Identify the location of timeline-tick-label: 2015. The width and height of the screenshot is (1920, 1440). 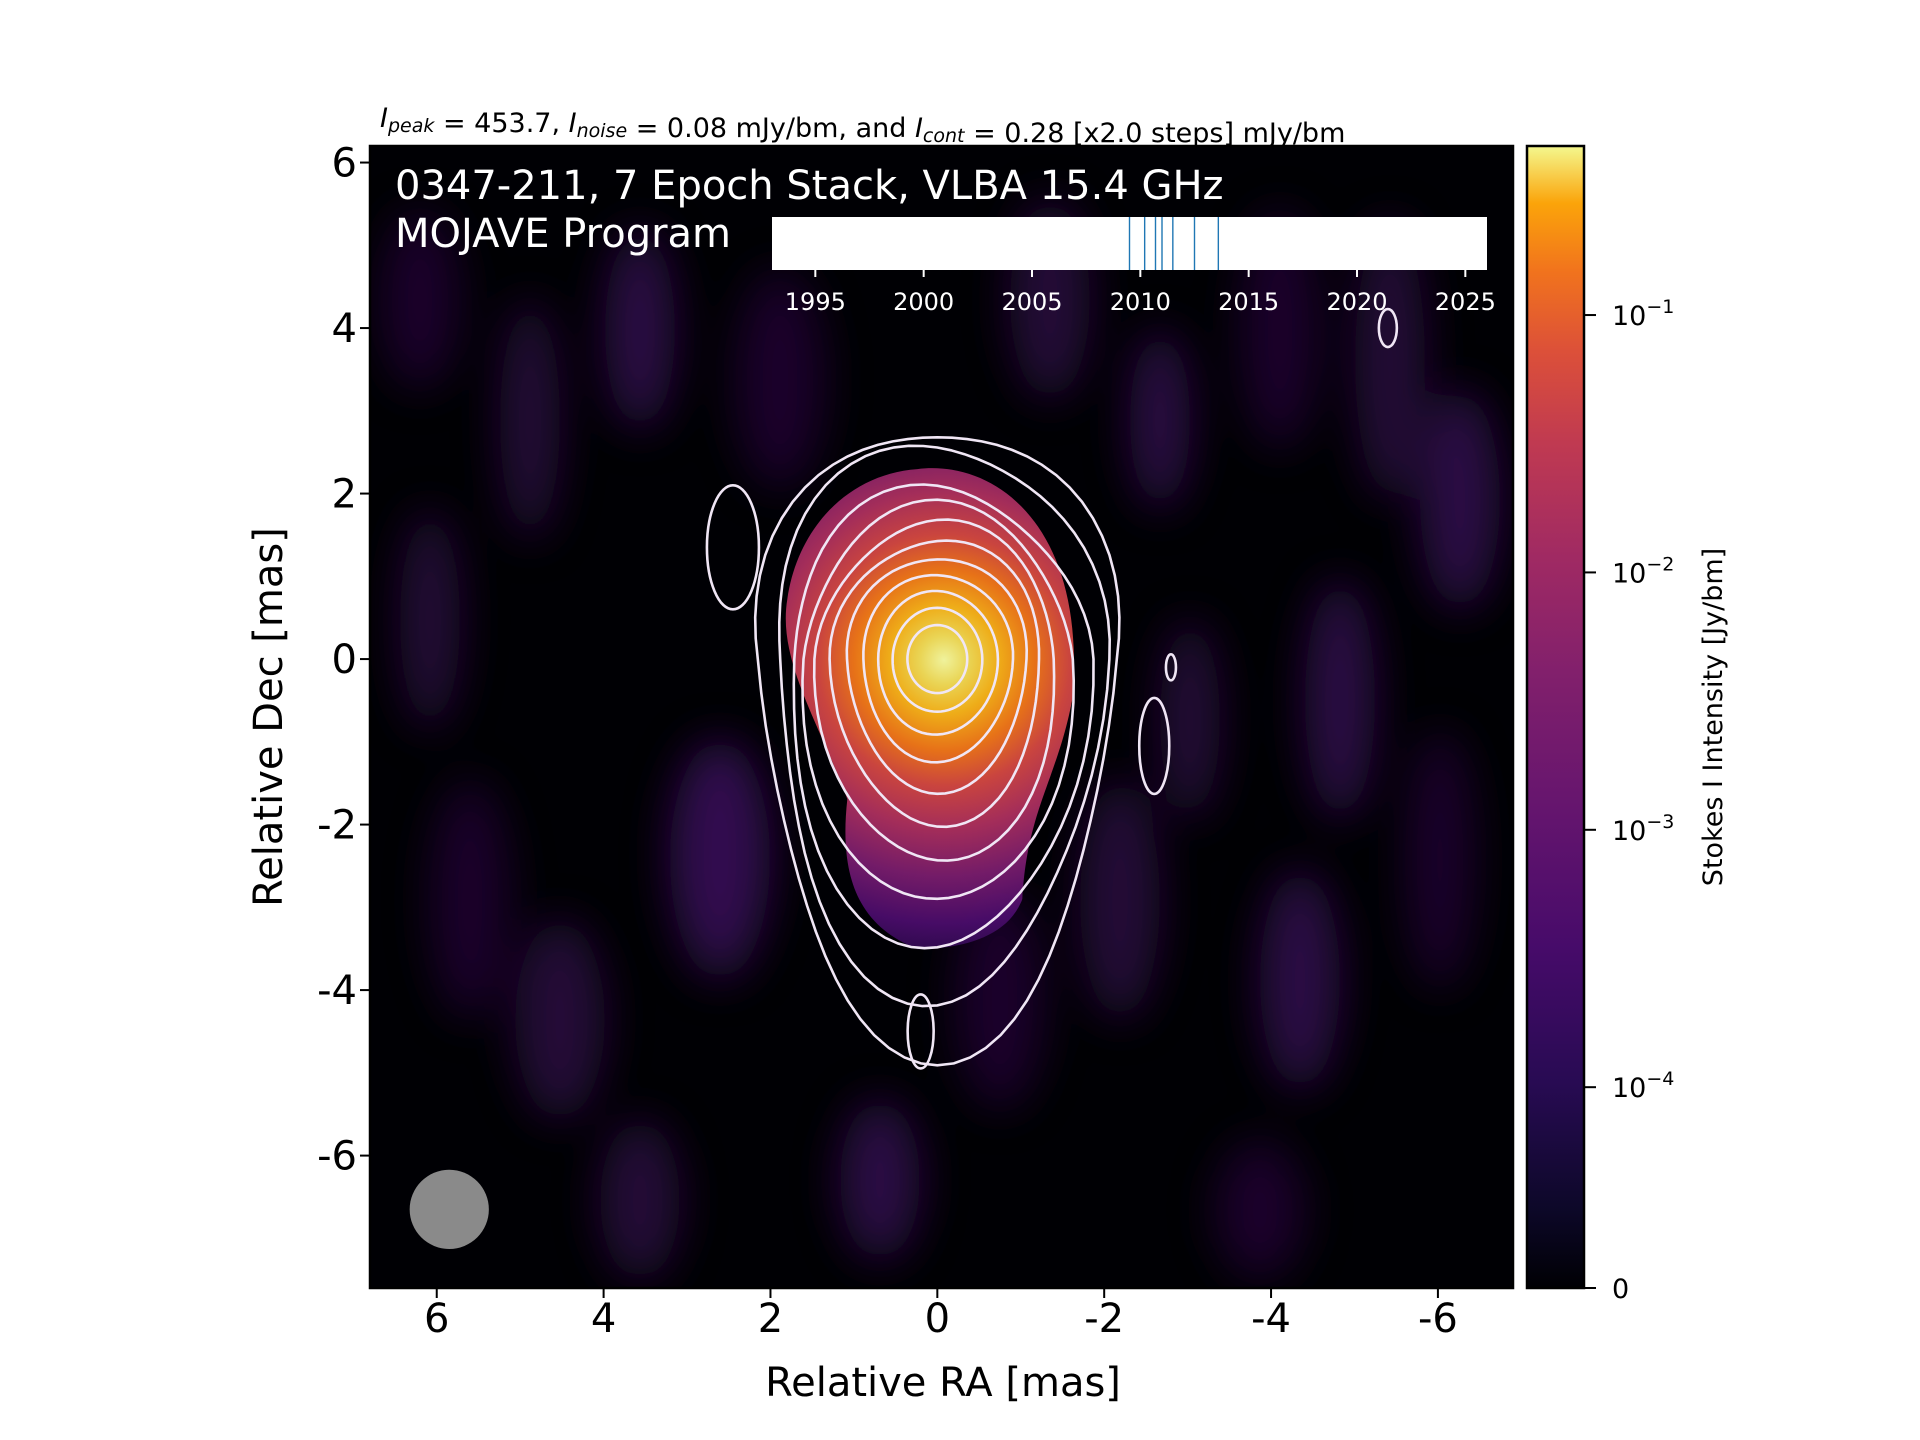
(1248, 302).